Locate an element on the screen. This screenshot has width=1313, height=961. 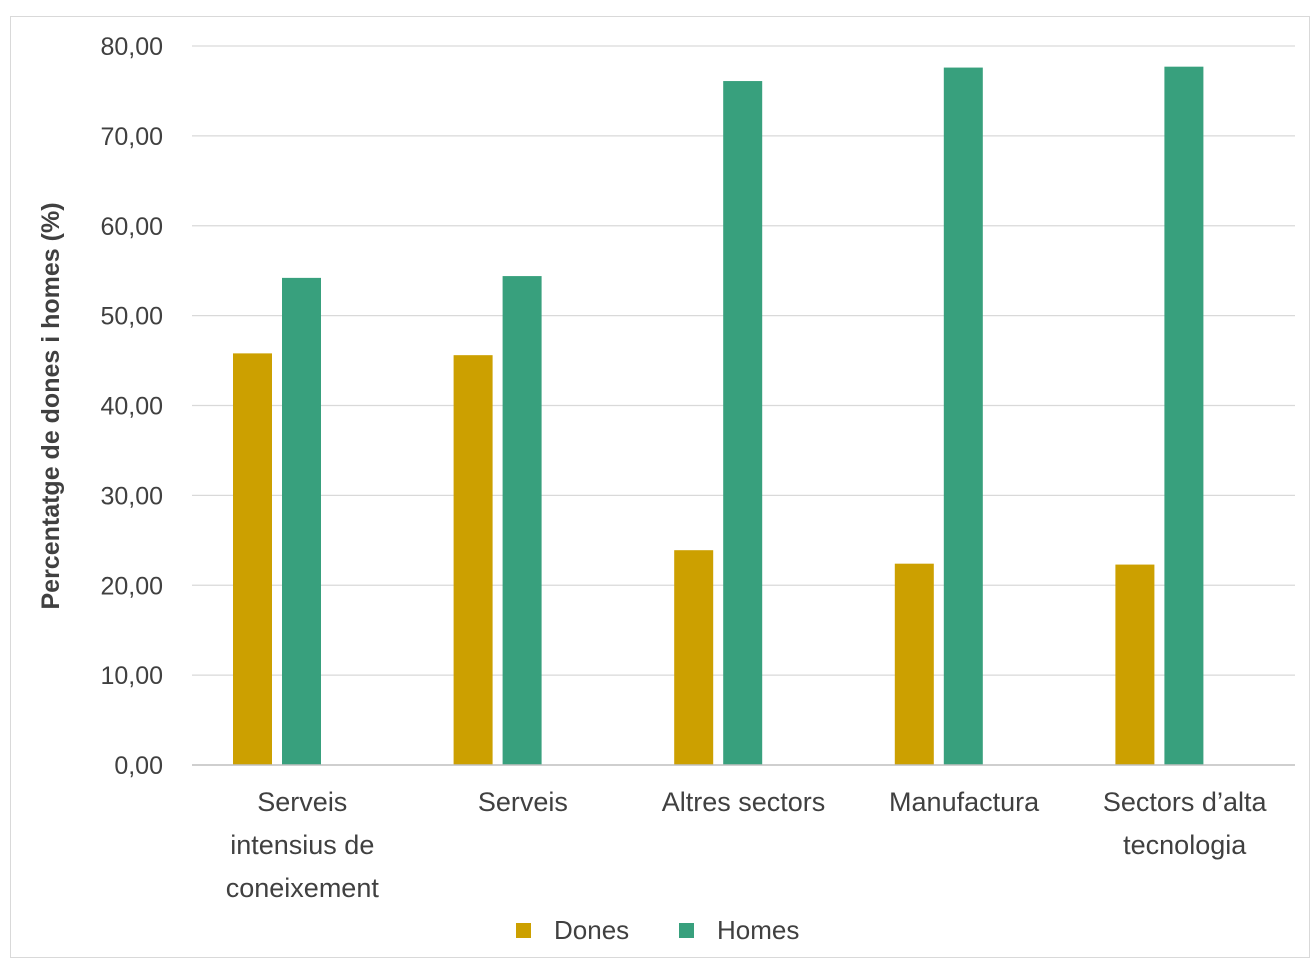
y-tick-label: 60,00 is located at coordinates (131, 227).